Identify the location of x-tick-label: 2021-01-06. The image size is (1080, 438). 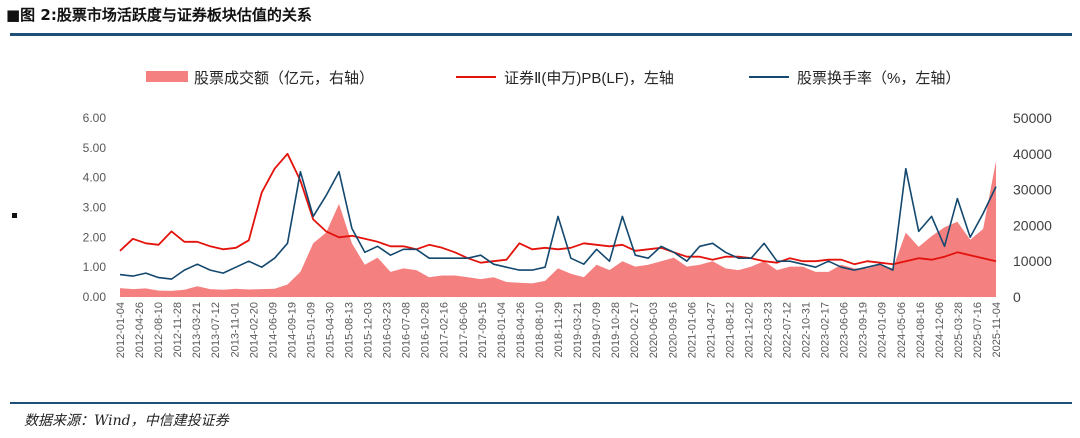
(692, 330).